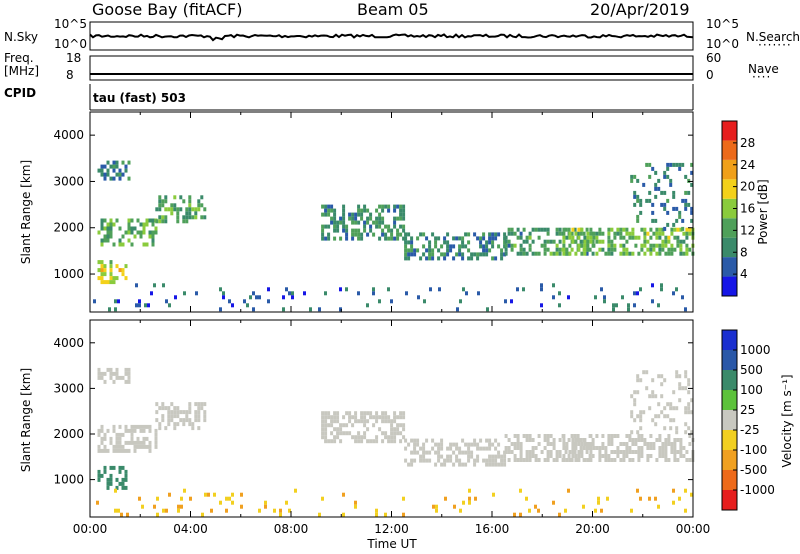 This screenshot has height=554, width=800. I want to click on x-axis-label: Time UT, so click(392, 544).